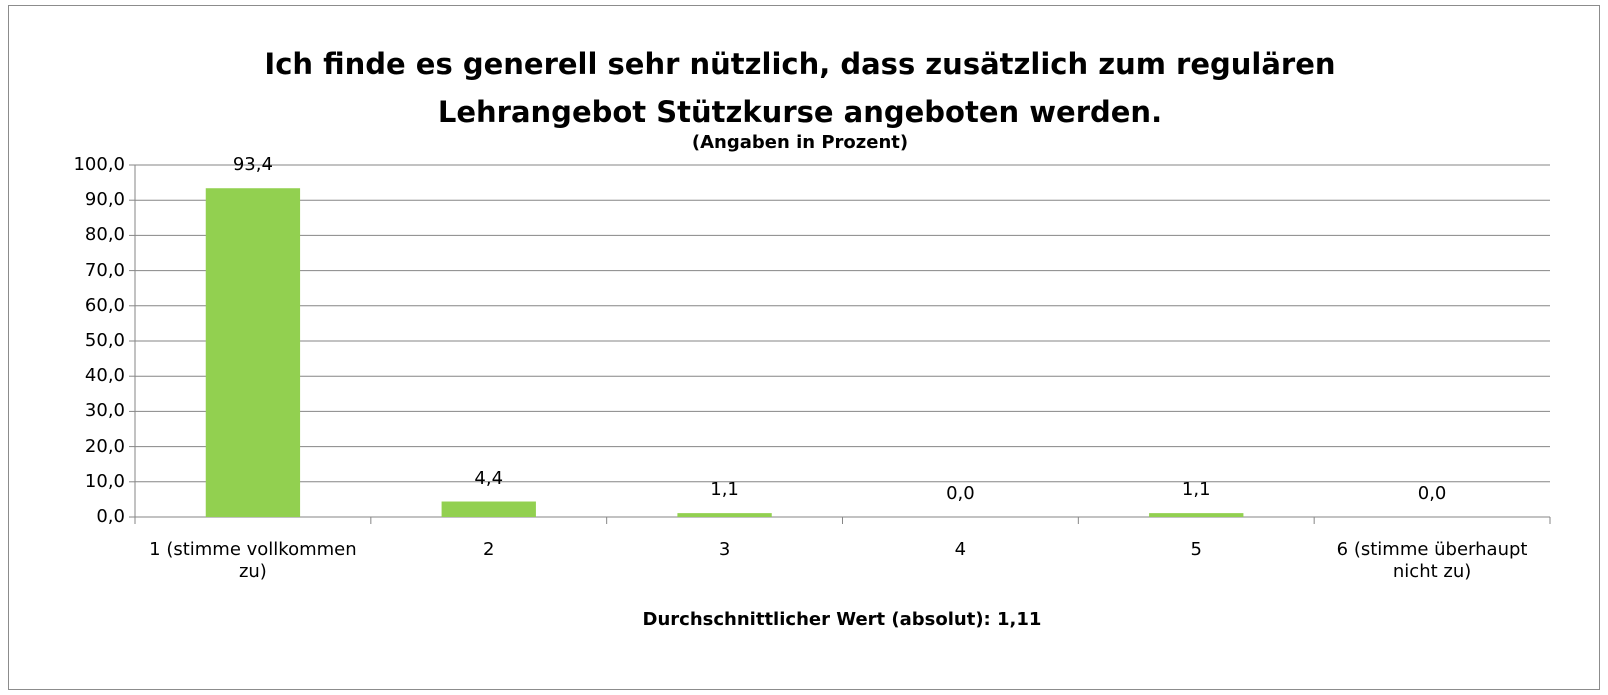  I want to click on y-tick-label: 50,0, so click(104, 340).